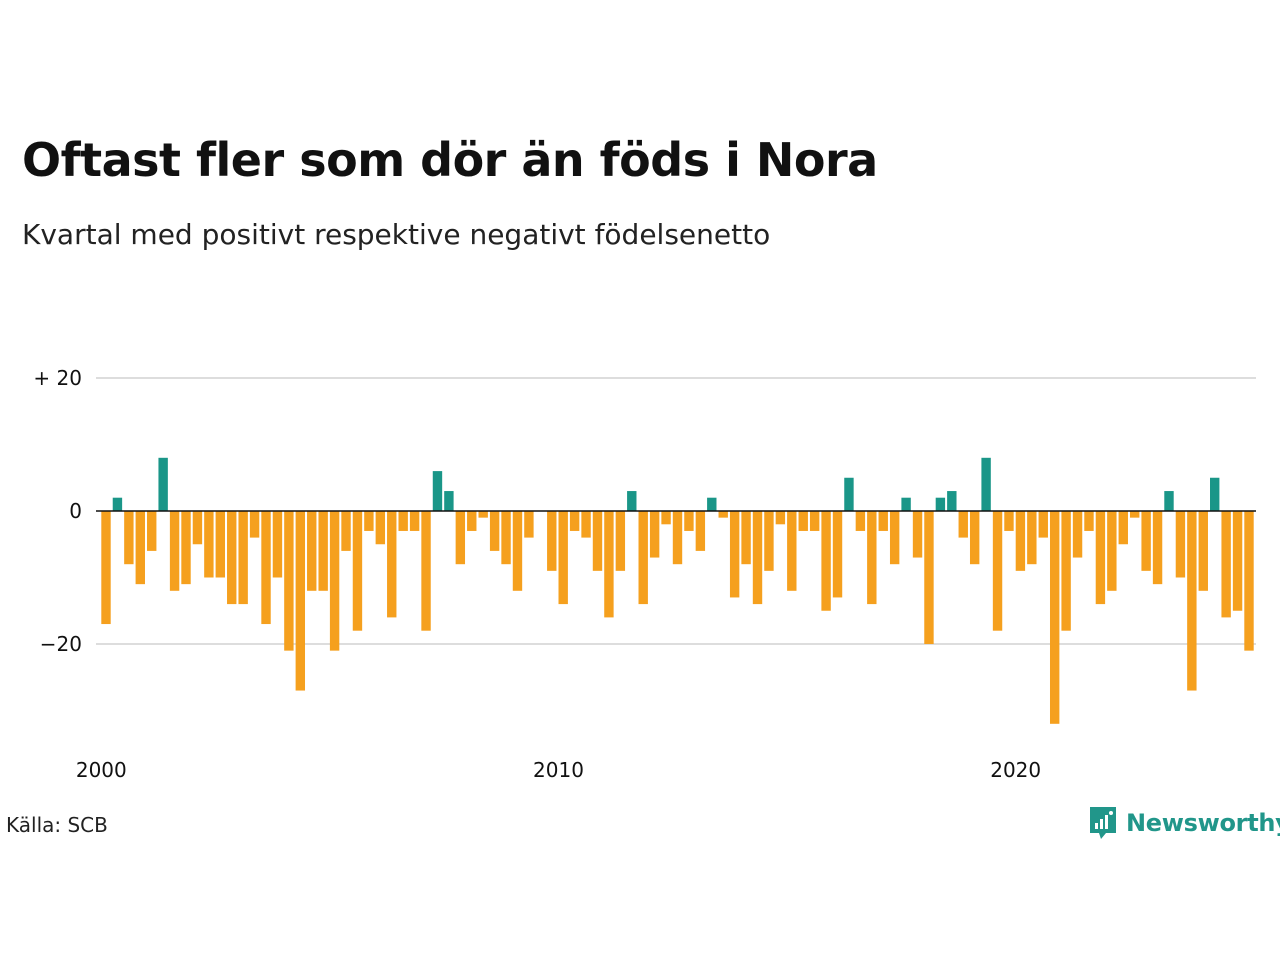  What do you see at coordinates (1103, 823) in the screenshot?
I see `newsworthy-logo-icon` at bounding box center [1103, 823].